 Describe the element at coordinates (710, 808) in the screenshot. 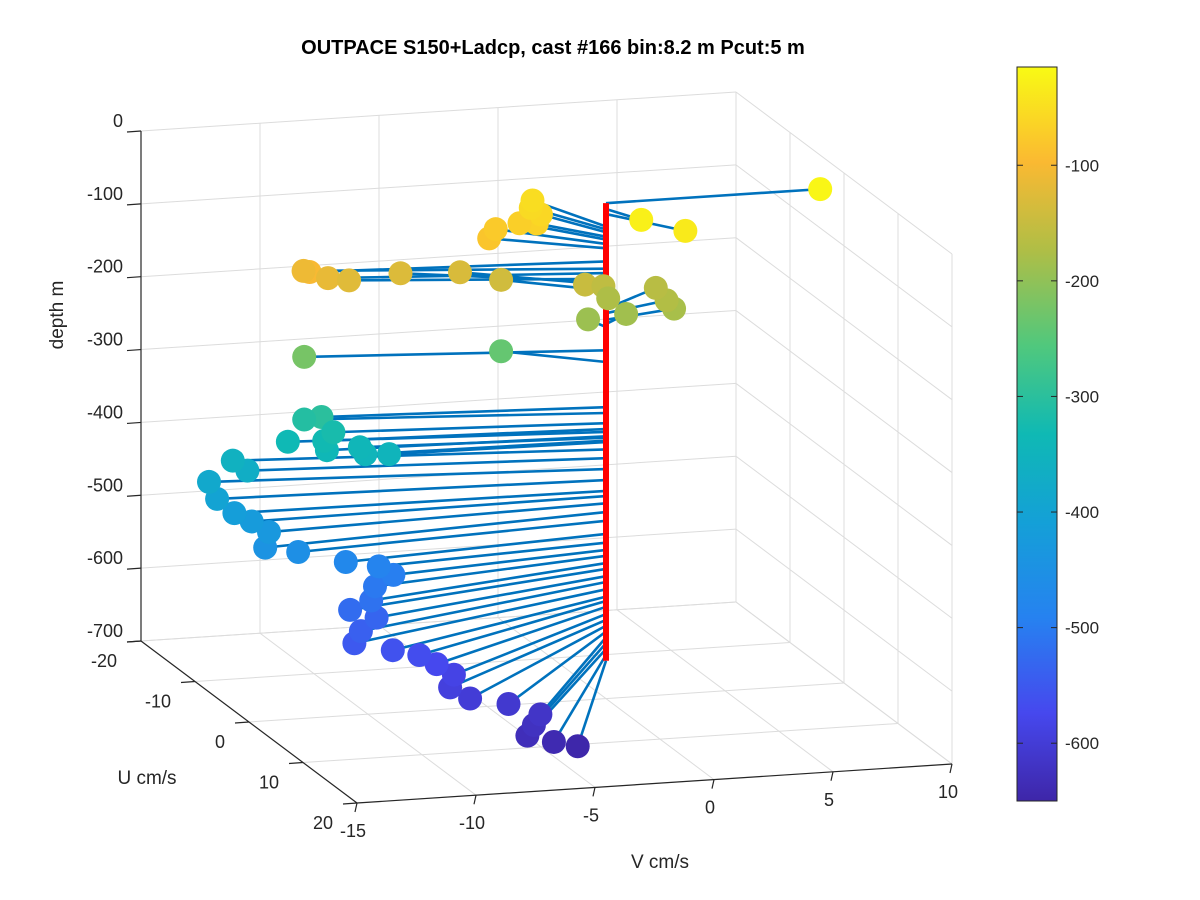

I see `x-tick-label: 0` at that location.